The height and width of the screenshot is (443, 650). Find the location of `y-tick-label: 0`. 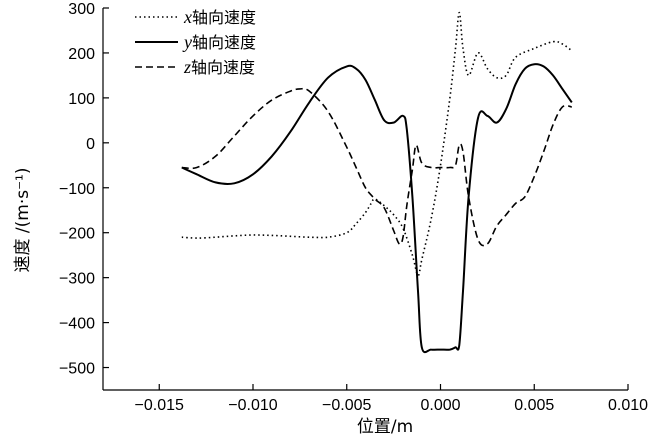

y-tick-label: 0 is located at coordinates (90, 144).